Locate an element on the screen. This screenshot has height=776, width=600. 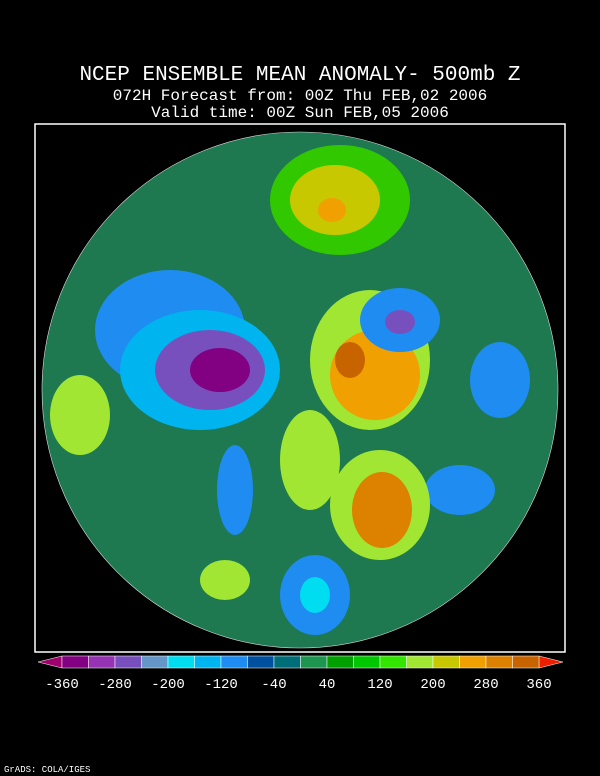
colorbar-label: 120 is located at coordinates (379, 685).